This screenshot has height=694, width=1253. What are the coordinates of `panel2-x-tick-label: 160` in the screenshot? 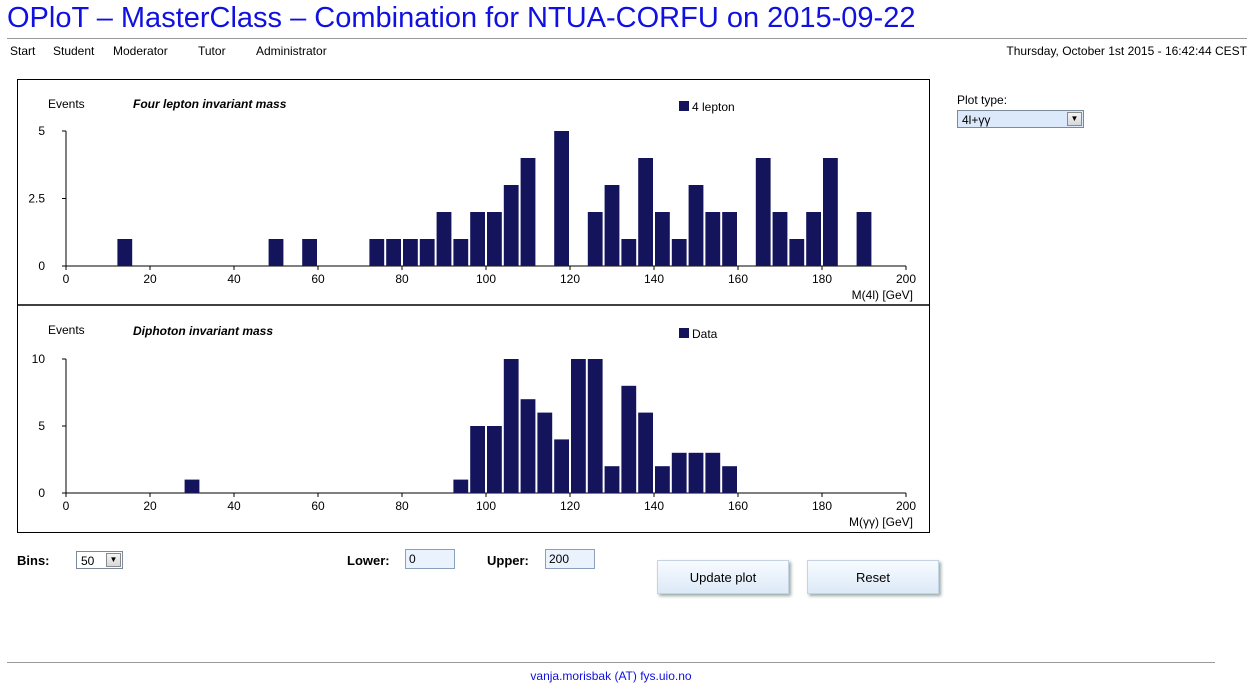 It's located at (738, 506).